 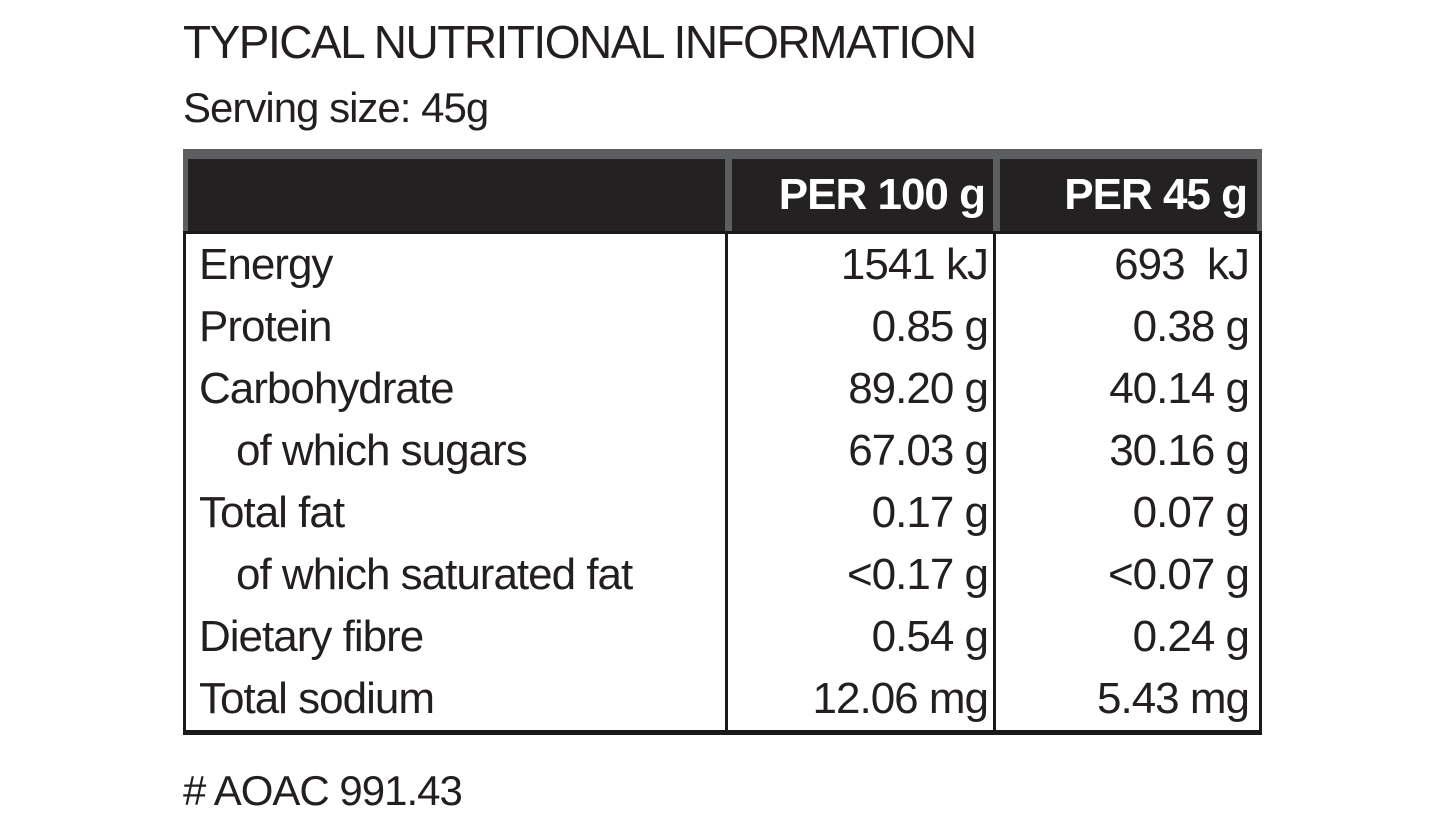 What do you see at coordinates (434, 574) in the screenshot?
I see `row-label: of which saturated fat` at bounding box center [434, 574].